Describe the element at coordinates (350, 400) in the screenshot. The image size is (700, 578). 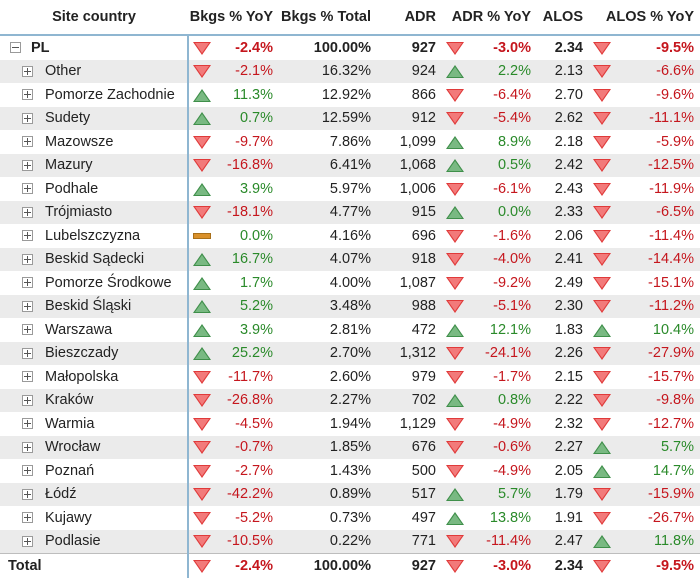
I see `table-row: Kraków -26.8% 2.27% 702 0.8% 2.22 -9.8%` at that location.